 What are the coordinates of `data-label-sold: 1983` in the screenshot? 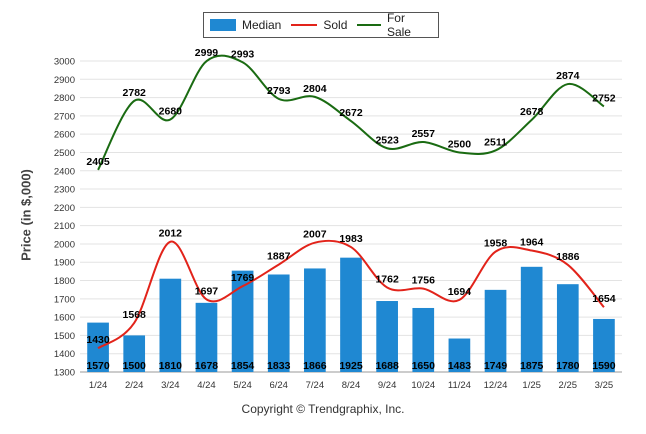 It's located at (351, 239).